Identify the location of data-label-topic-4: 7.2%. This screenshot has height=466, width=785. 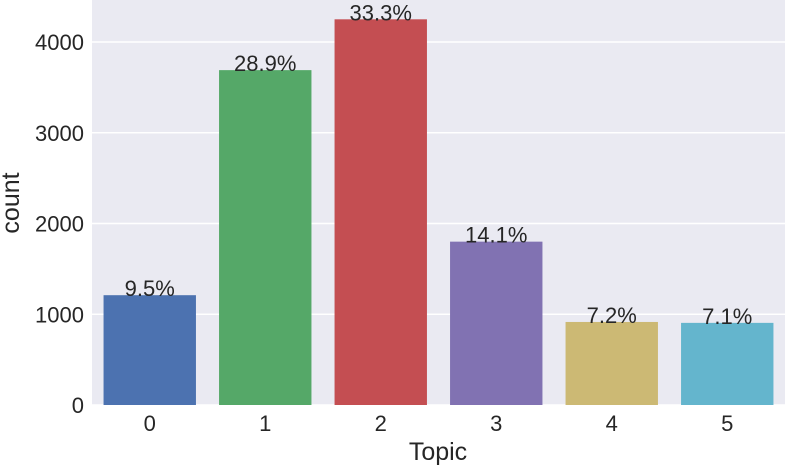
(612, 315).